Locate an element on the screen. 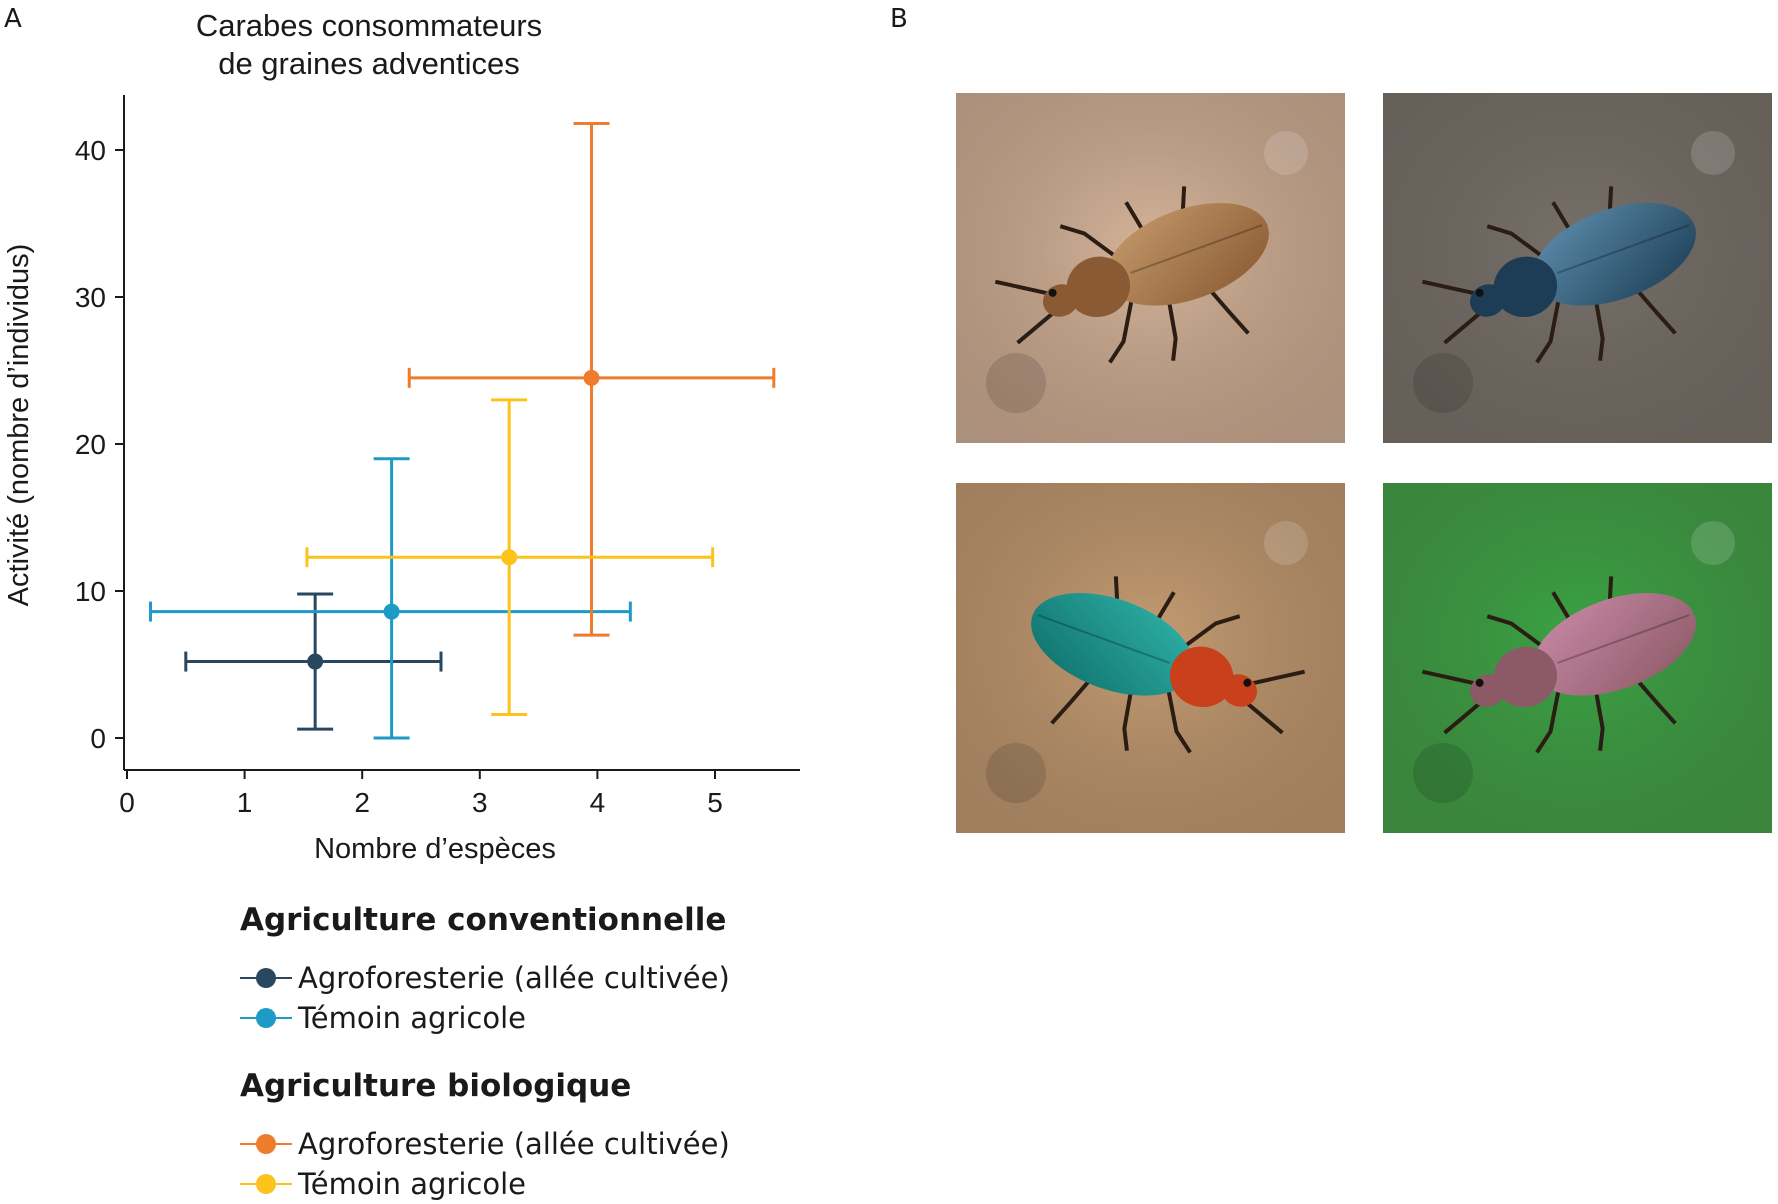 The width and height of the screenshot is (1778, 1204). x-tick-label: 1 is located at coordinates (245, 802).